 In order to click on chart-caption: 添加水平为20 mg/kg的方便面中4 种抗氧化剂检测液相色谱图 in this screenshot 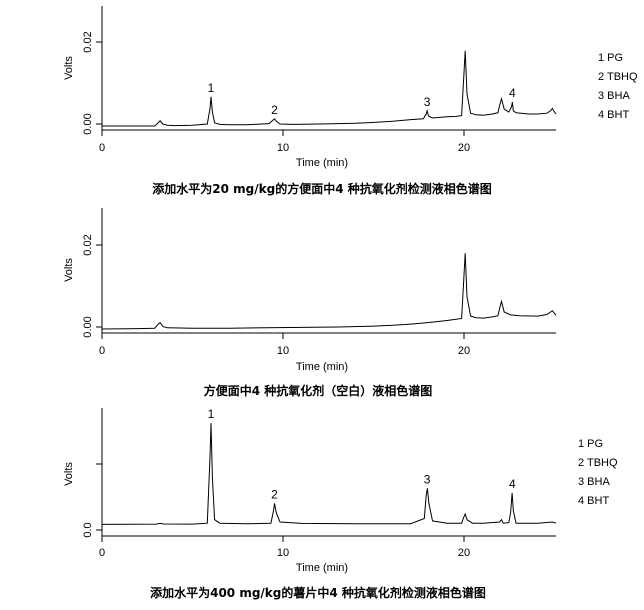, I will do `click(321, 188)`.